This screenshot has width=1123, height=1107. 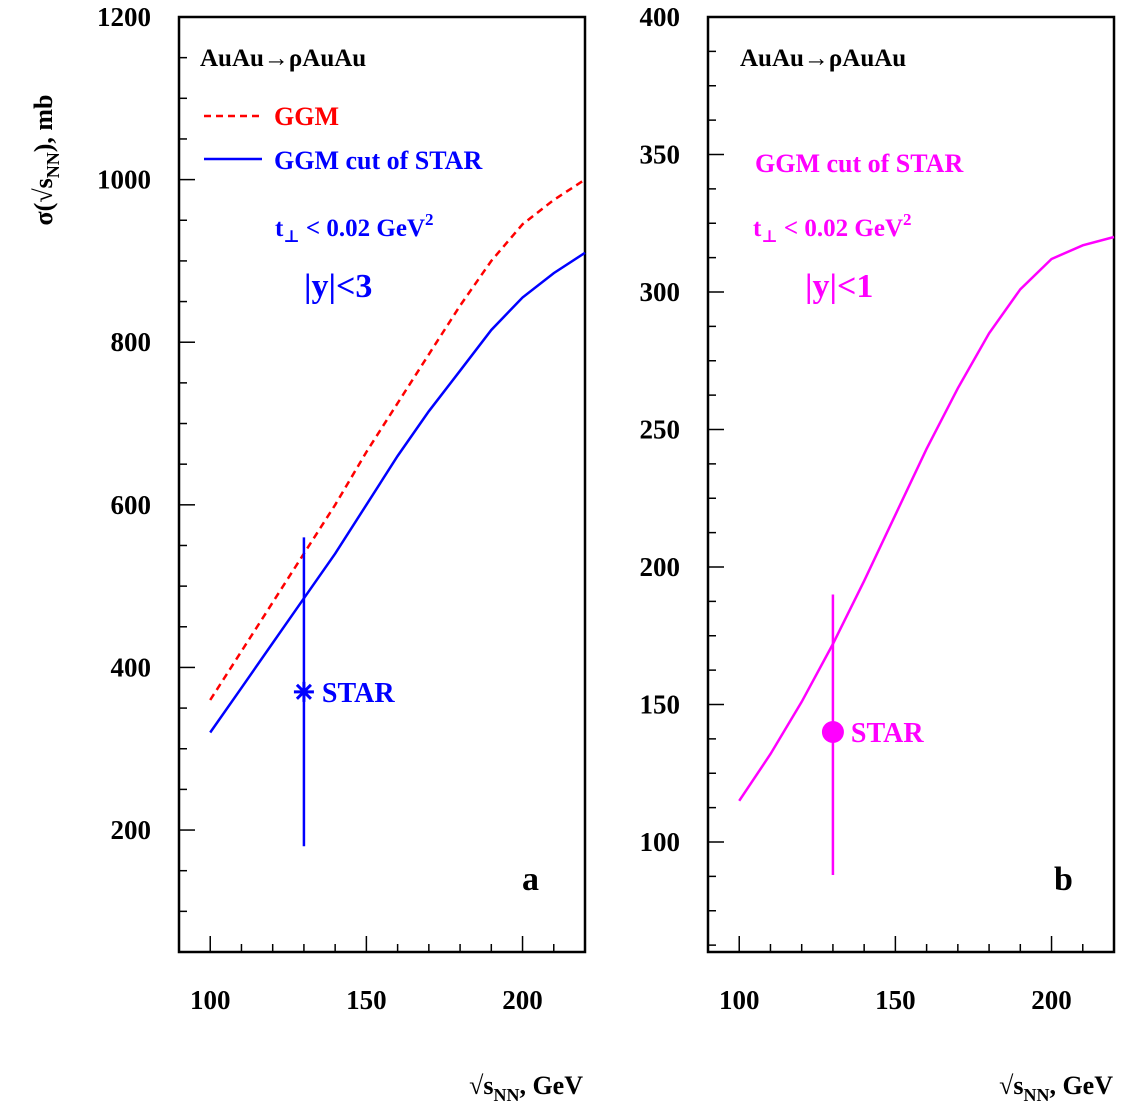 What do you see at coordinates (124, 17) in the screenshot?
I see `panel-a-y-tick-label: 1200` at bounding box center [124, 17].